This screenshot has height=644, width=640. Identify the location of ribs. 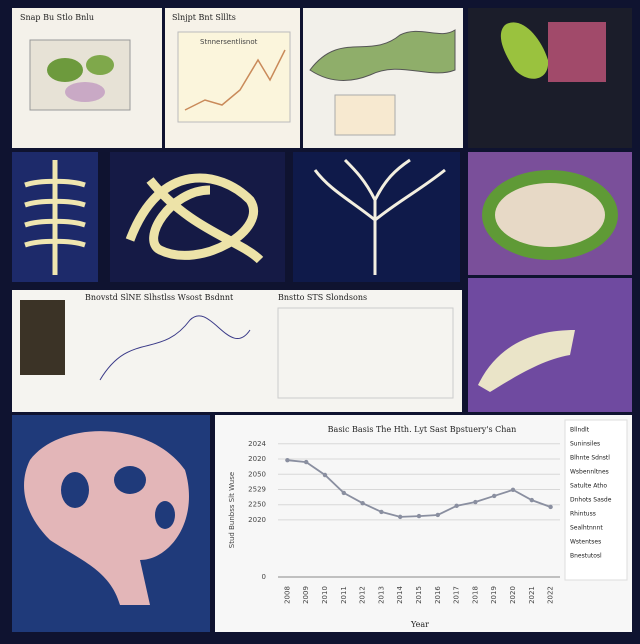
(55, 217).